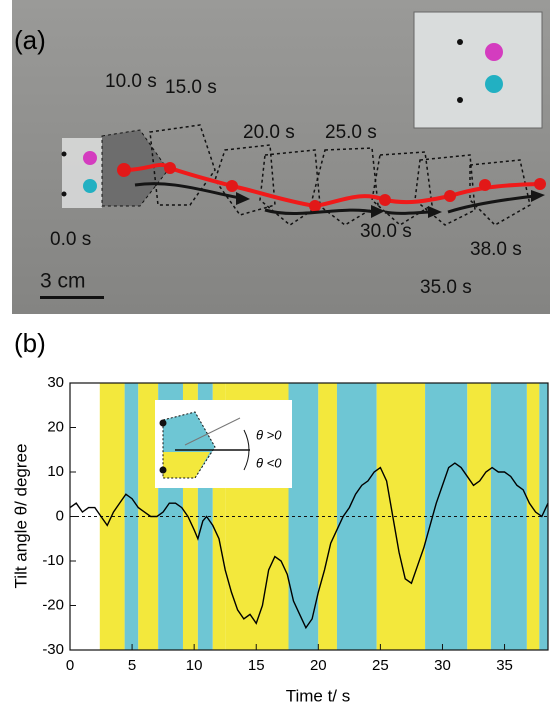  What do you see at coordinates (55, 382) in the screenshot?
I see `y-tick-label: 30` at bounding box center [55, 382].